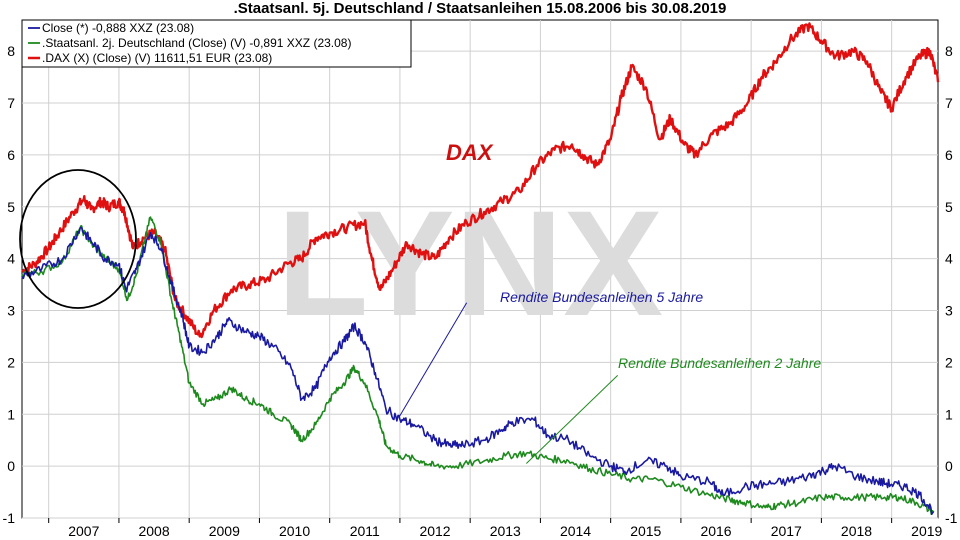 This screenshot has width=960, height=540. What do you see at coordinates (786, 531) in the screenshot?
I see `x-tick-label: 2017` at bounding box center [786, 531].